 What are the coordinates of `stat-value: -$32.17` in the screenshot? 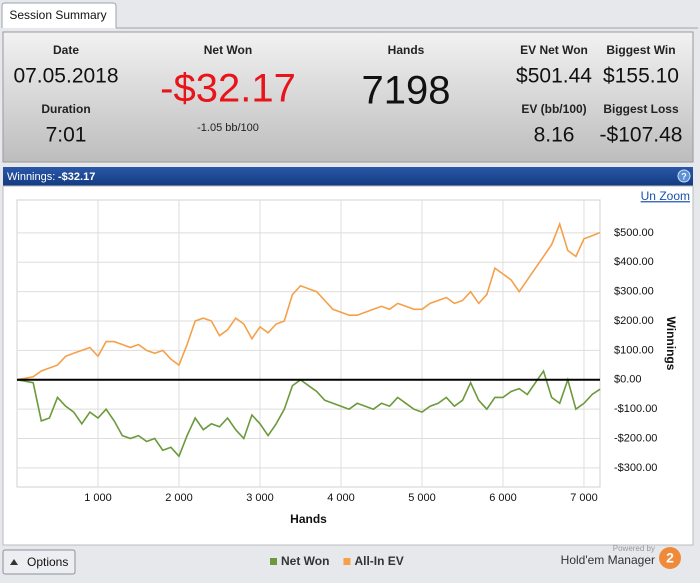 It's located at (228, 89).